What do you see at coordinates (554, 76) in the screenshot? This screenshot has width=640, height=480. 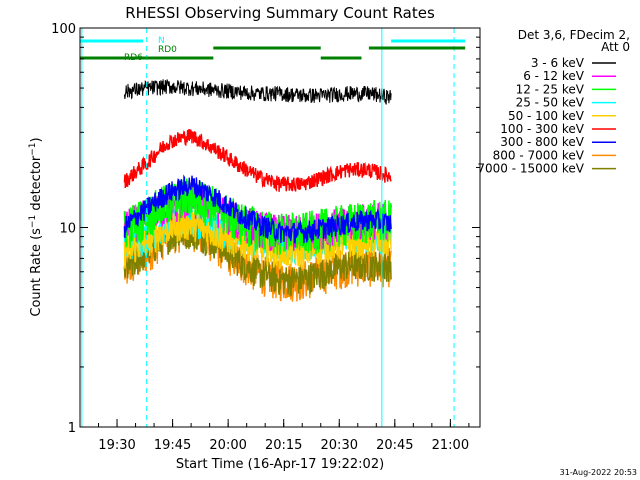 I see `legend-label: 6 - 12 keV` at bounding box center [554, 76].